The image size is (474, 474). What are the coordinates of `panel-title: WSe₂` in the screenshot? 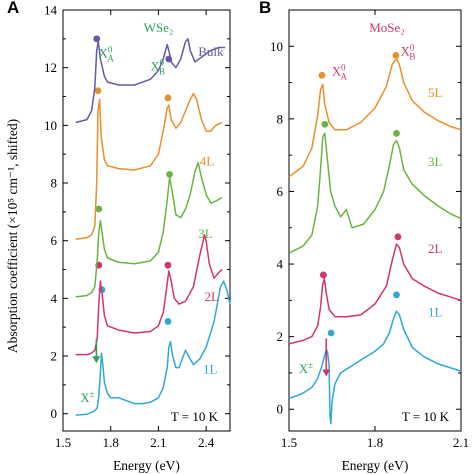 It's located at (159, 27).